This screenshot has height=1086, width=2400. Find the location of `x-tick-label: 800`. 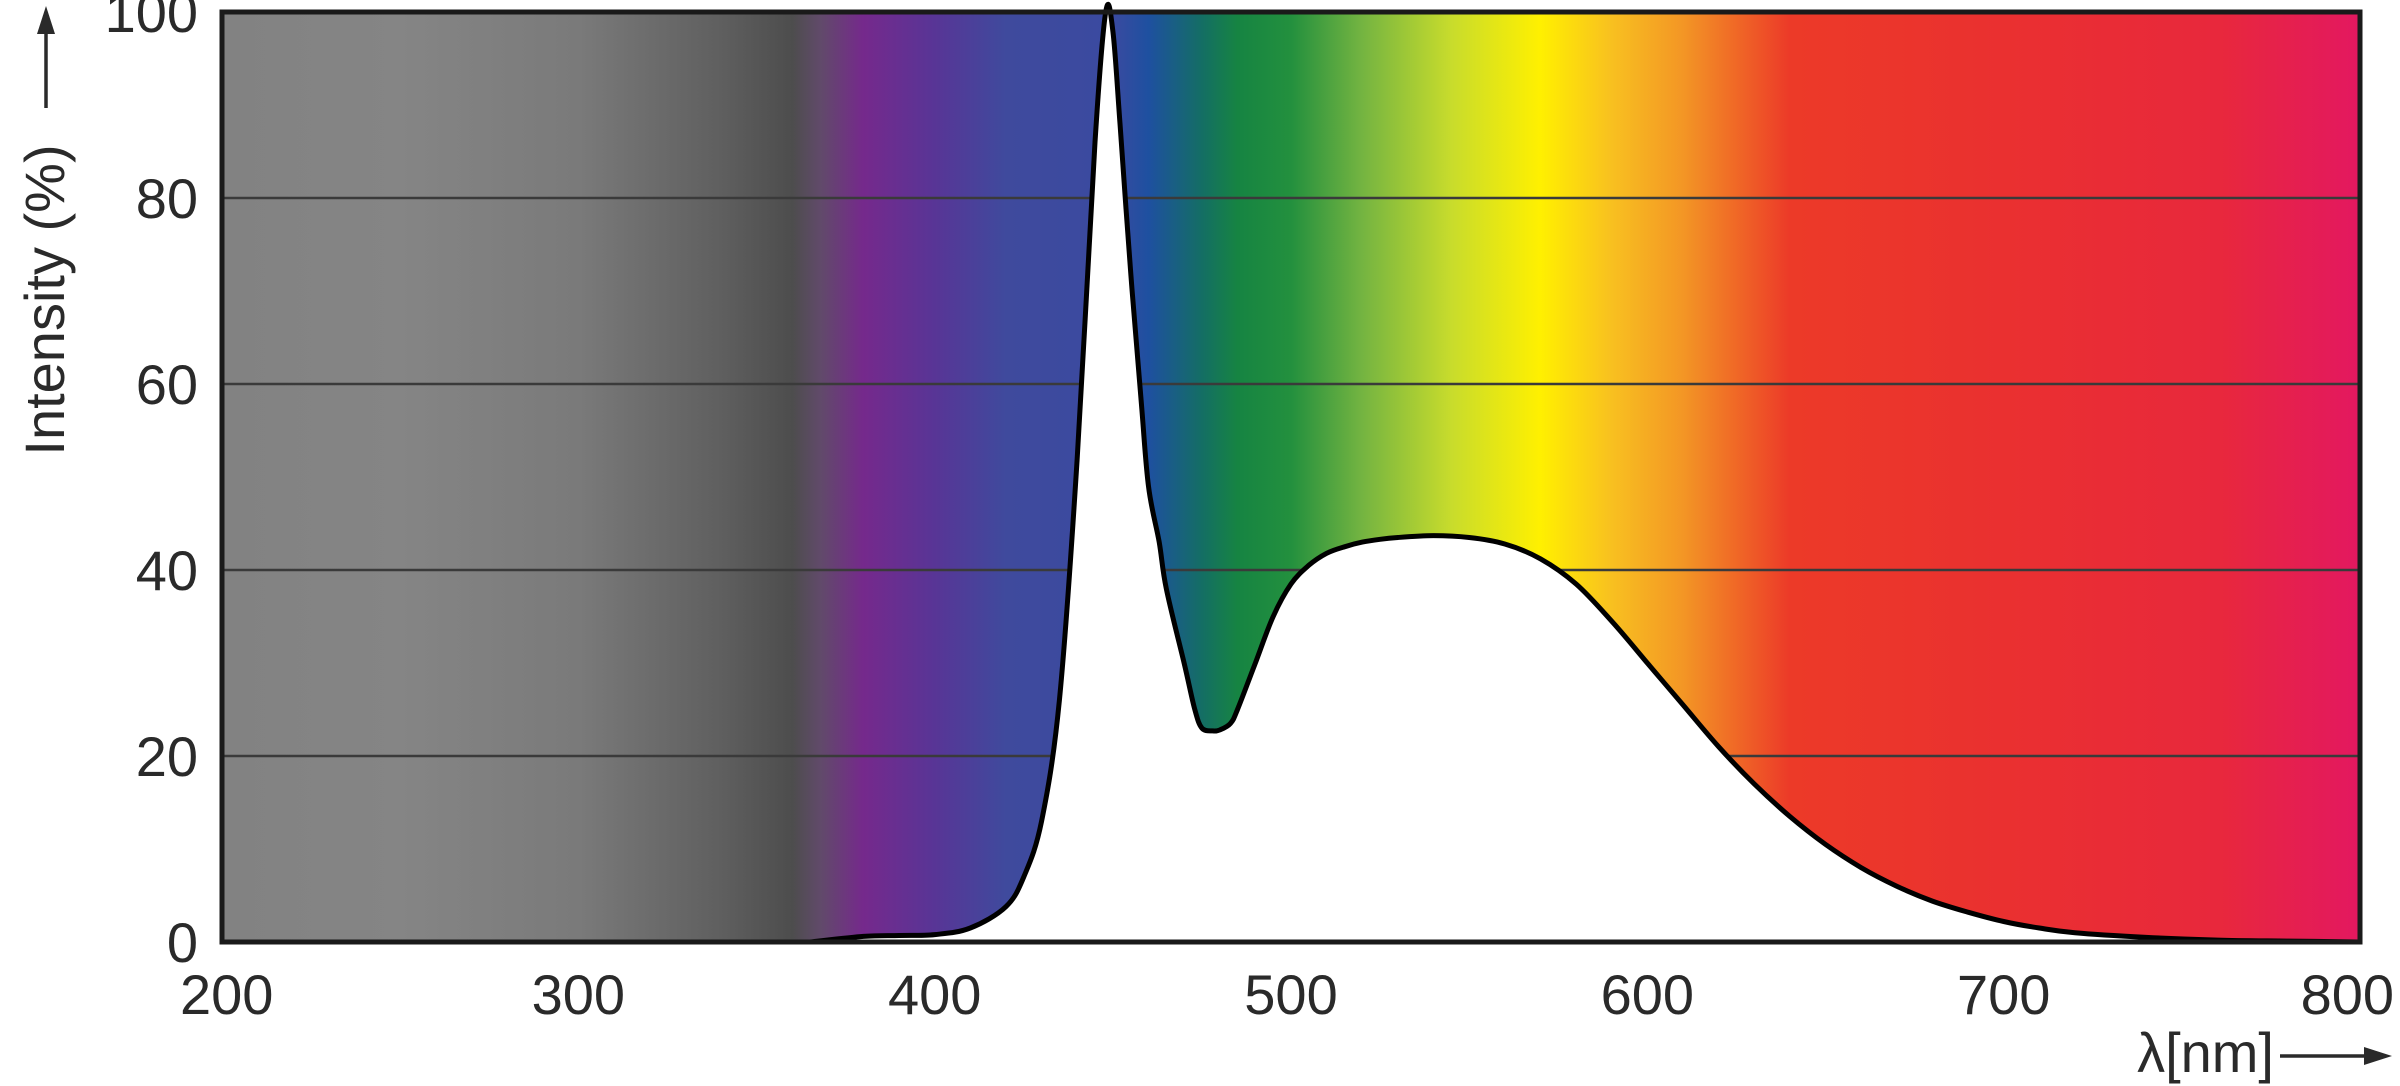

x-tick-label: 800 is located at coordinates (2347, 994).